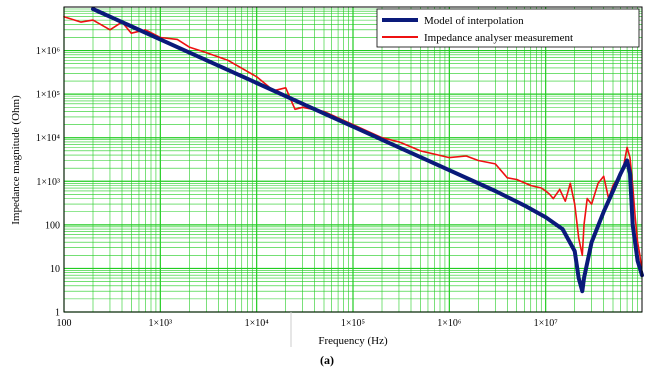 The width and height of the screenshot is (654, 387). What do you see at coordinates (308, 323) in the screenshot?
I see `x-tick-labels: 100 1×10³ 1×10⁴ 1×10⁵ 1×10⁶ 1×10⁷` at bounding box center [308, 323].